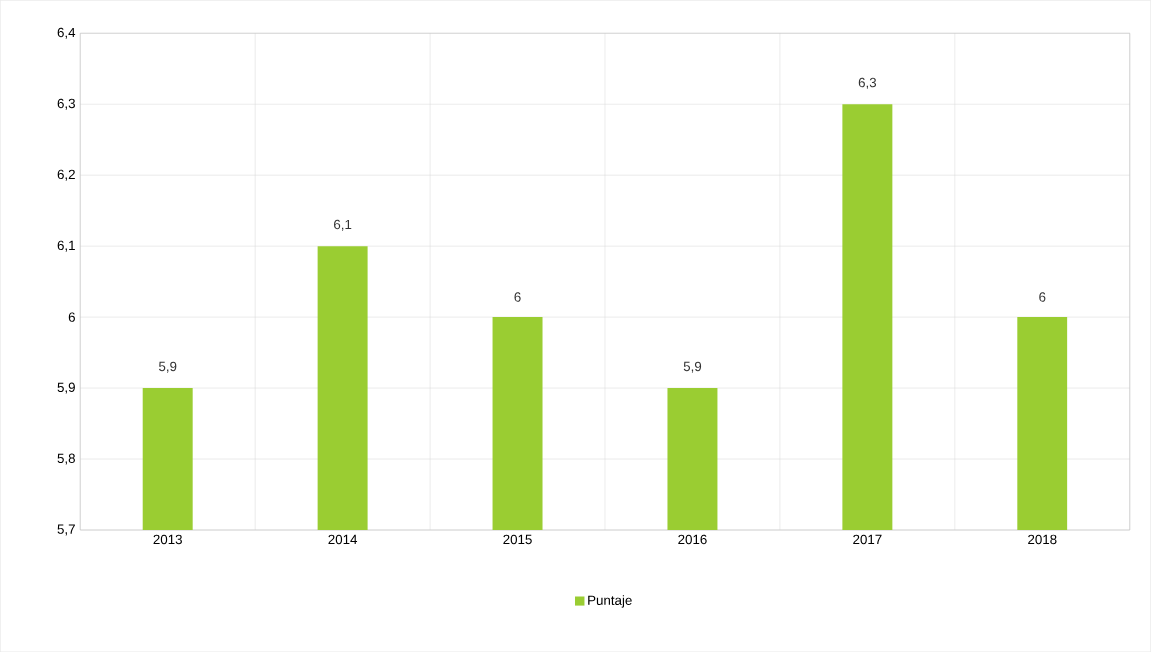 The height and width of the screenshot is (652, 1151). Describe the element at coordinates (66, 388) in the screenshot. I see `y-tick-label: 5,9` at that location.